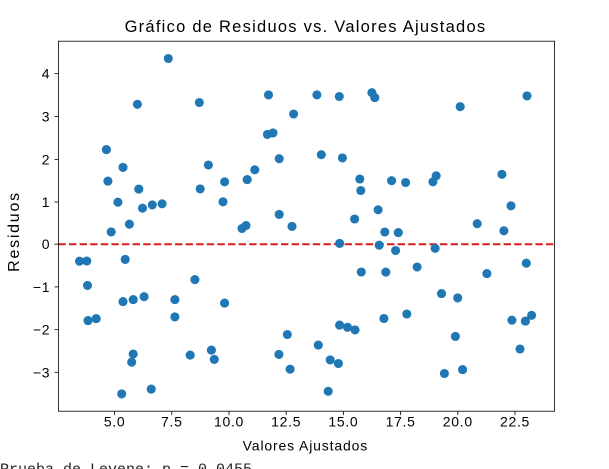 The height and width of the screenshot is (469, 609). What do you see at coordinates (41, 330) in the screenshot?
I see `svg-text: −2` at bounding box center [41, 330].